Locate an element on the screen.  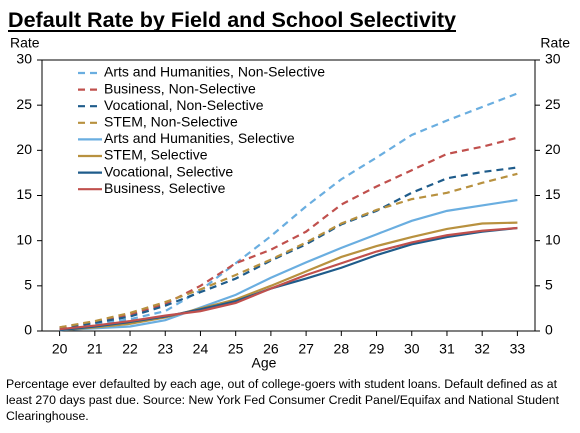
x-tick-label: 25 is located at coordinates (236, 349).